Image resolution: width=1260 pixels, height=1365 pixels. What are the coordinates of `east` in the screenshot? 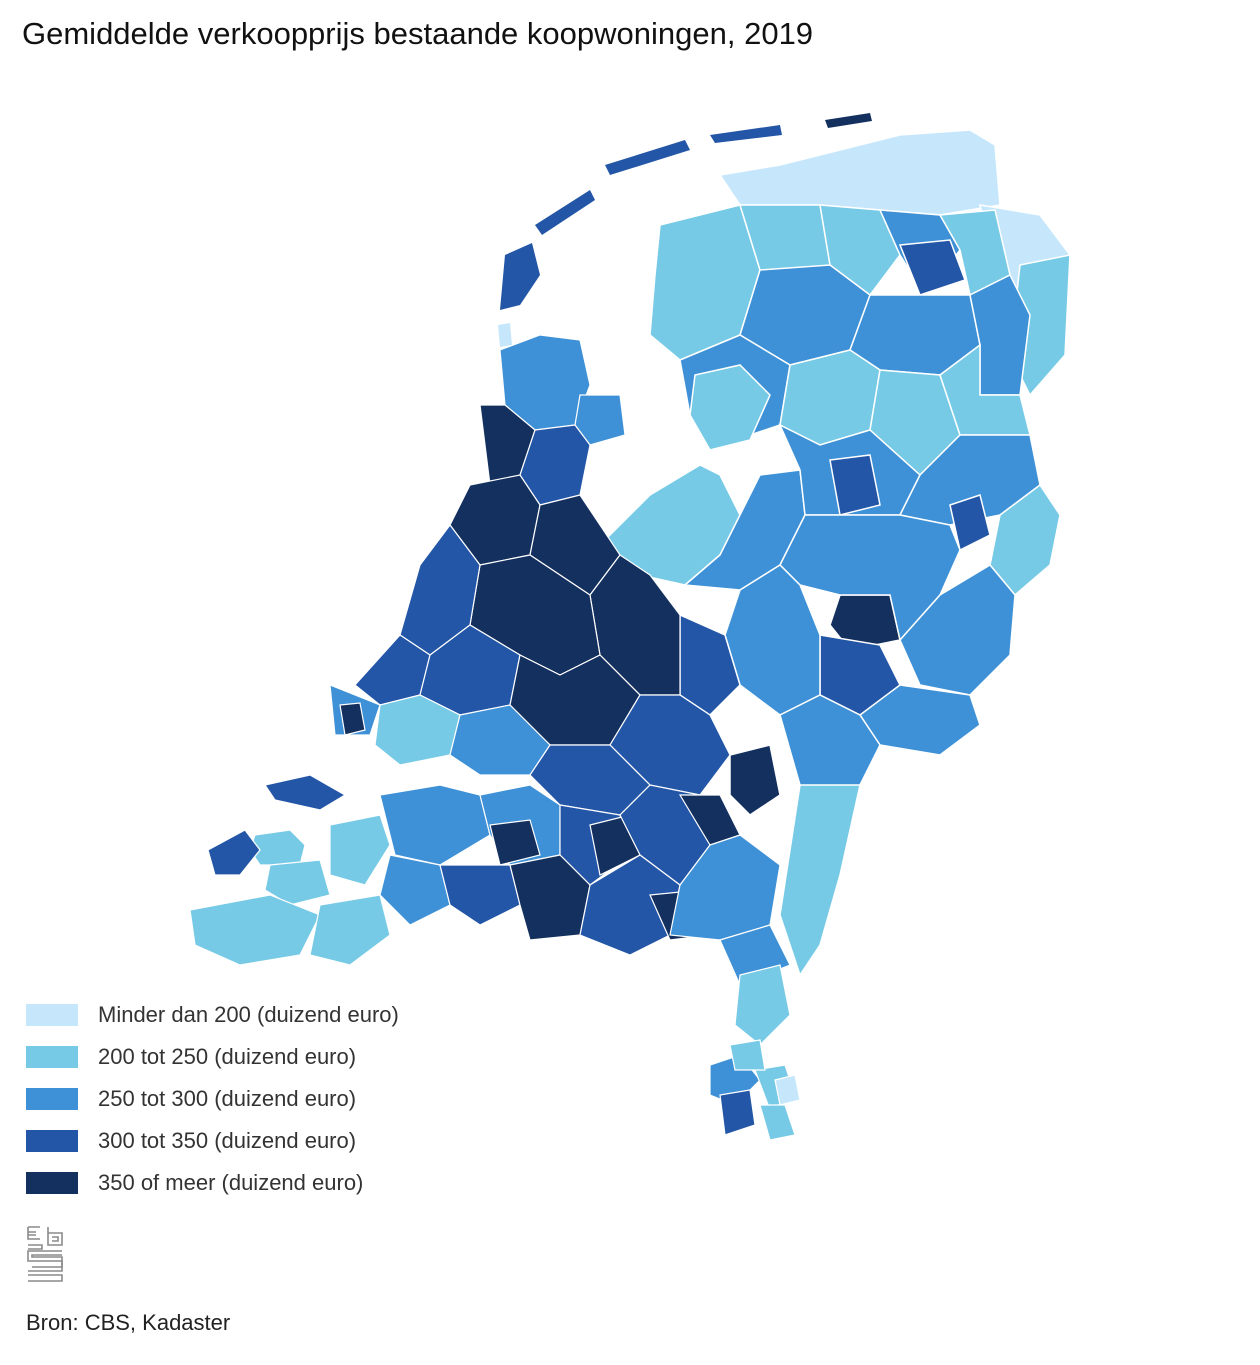 It's located at (870, 700).